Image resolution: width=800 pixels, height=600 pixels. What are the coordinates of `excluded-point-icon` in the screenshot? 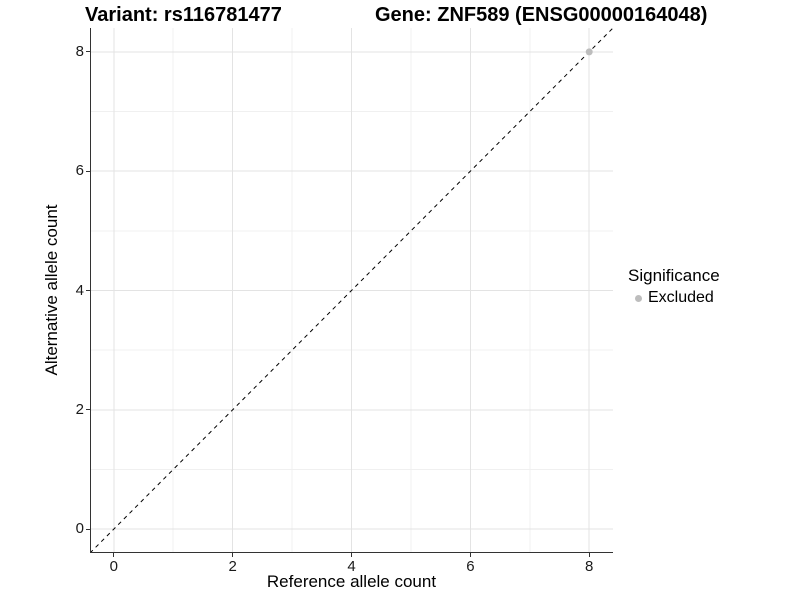 It's located at (638, 298).